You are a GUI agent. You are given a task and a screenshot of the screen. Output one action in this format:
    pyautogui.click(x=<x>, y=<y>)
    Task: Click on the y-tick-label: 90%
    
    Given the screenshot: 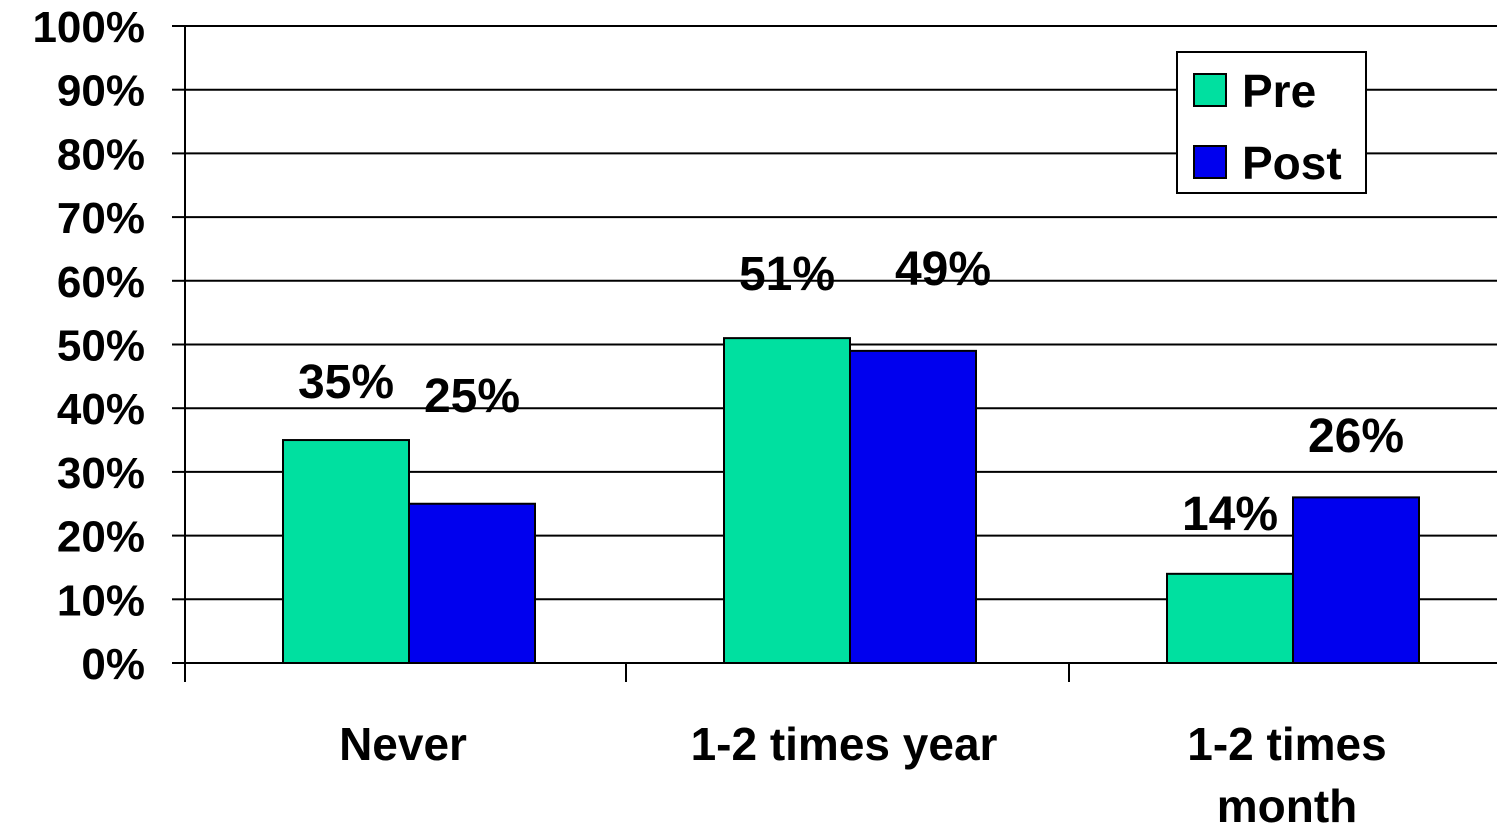 What is the action you would take?
    pyautogui.click(x=101, y=91)
    